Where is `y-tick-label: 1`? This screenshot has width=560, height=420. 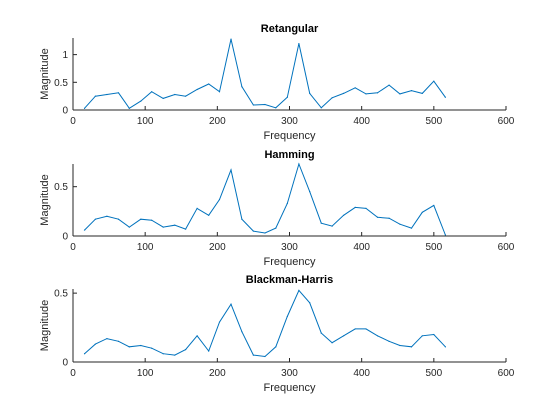 y-tick-label: 1 is located at coordinates (65, 55).